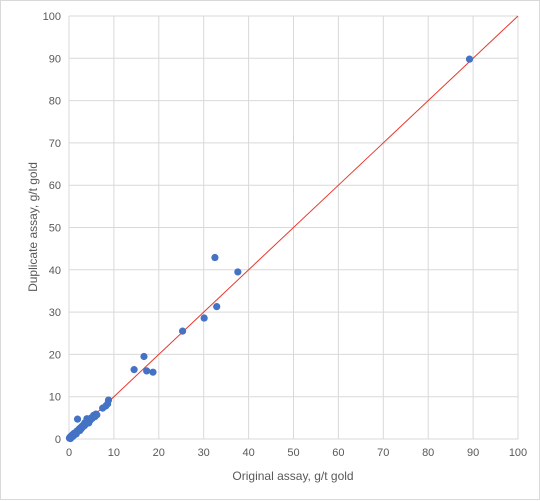 This screenshot has width=540, height=501. Describe the element at coordinates (292, 476) in the screenshot. I see `x-axis-title: Original assay, g/t gold` at that location.